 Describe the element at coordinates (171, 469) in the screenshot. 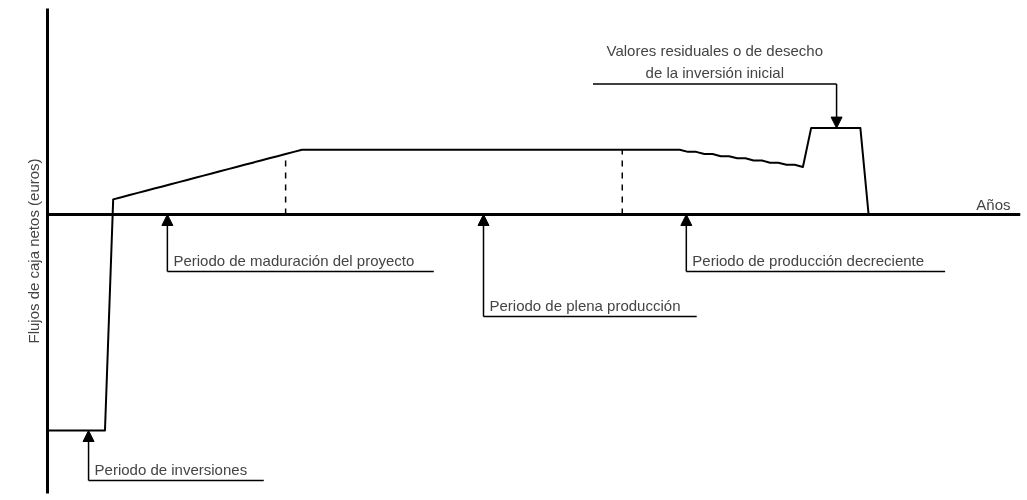

I see `text: Periodo de inversiones` at that location.